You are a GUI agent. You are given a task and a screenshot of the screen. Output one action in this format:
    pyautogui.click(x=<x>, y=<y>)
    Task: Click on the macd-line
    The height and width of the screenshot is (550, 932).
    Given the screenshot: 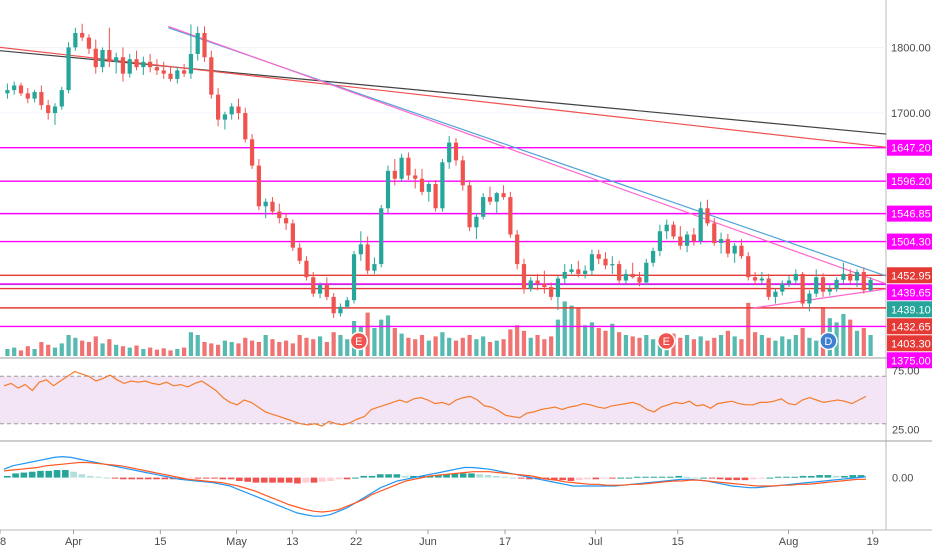 What is the action you would take?
    pyautogui.click(x=434, y=487)
    